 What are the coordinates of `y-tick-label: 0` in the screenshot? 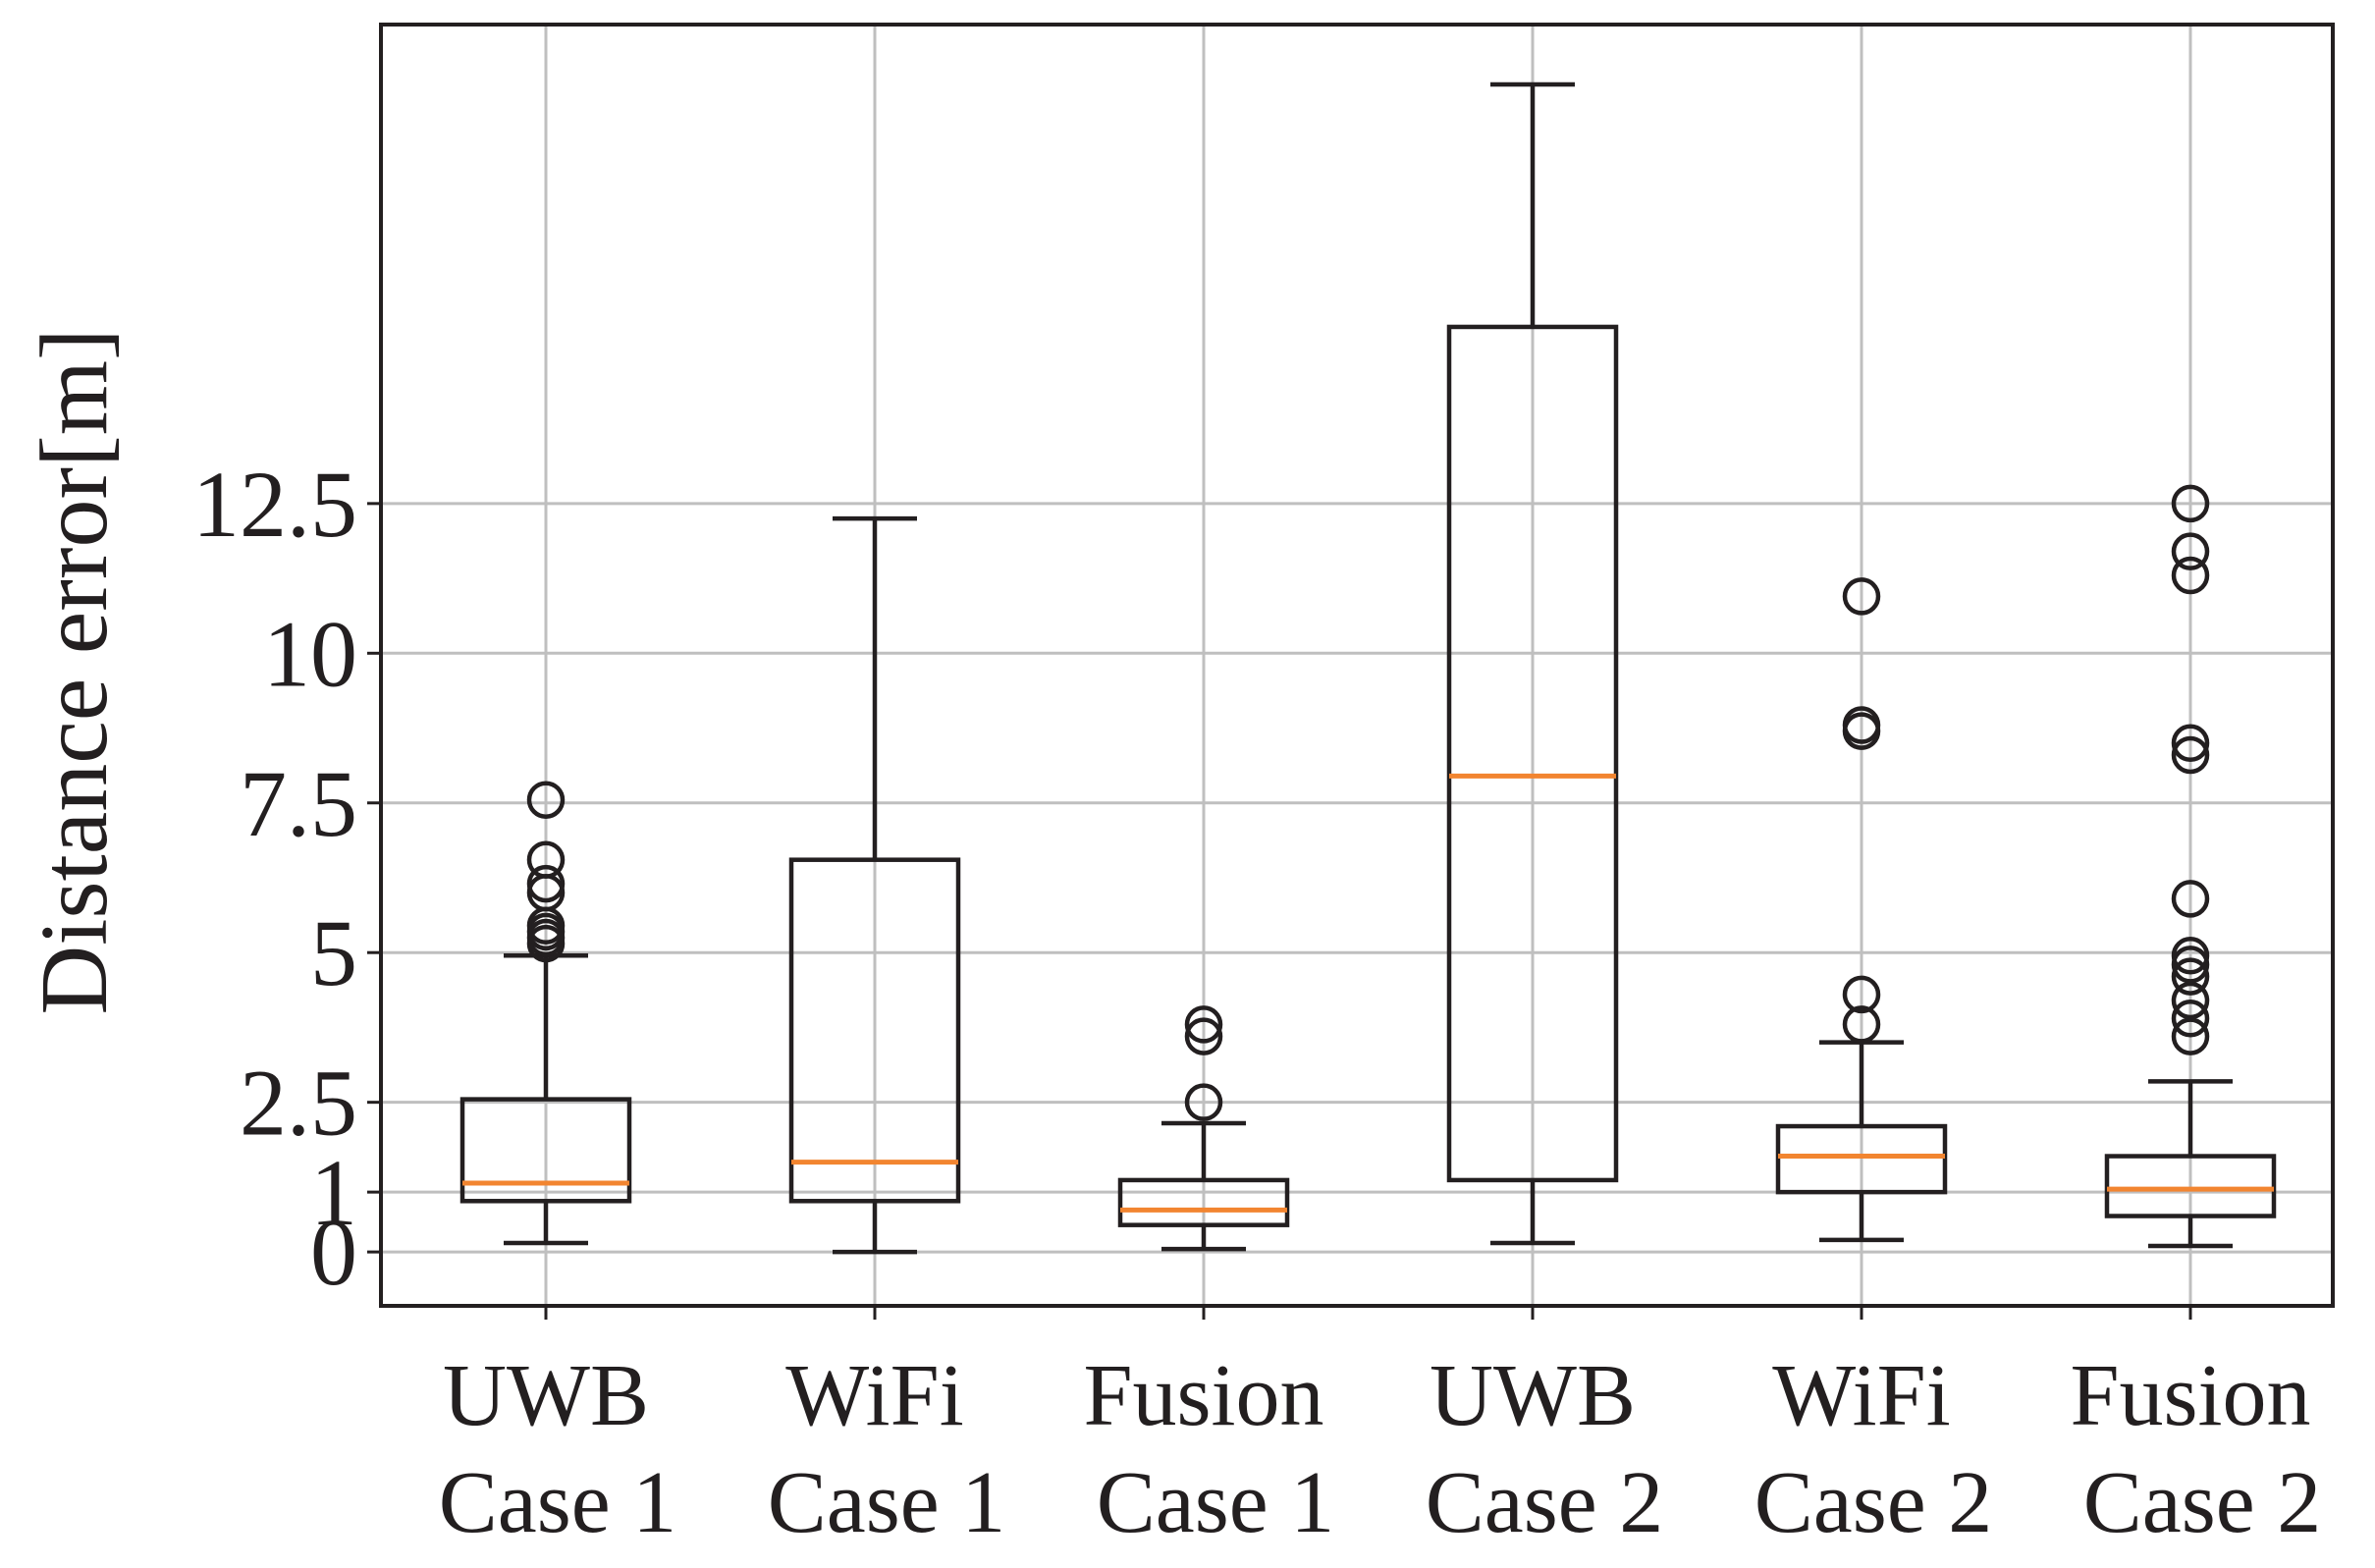 It's located at (333, 1252).